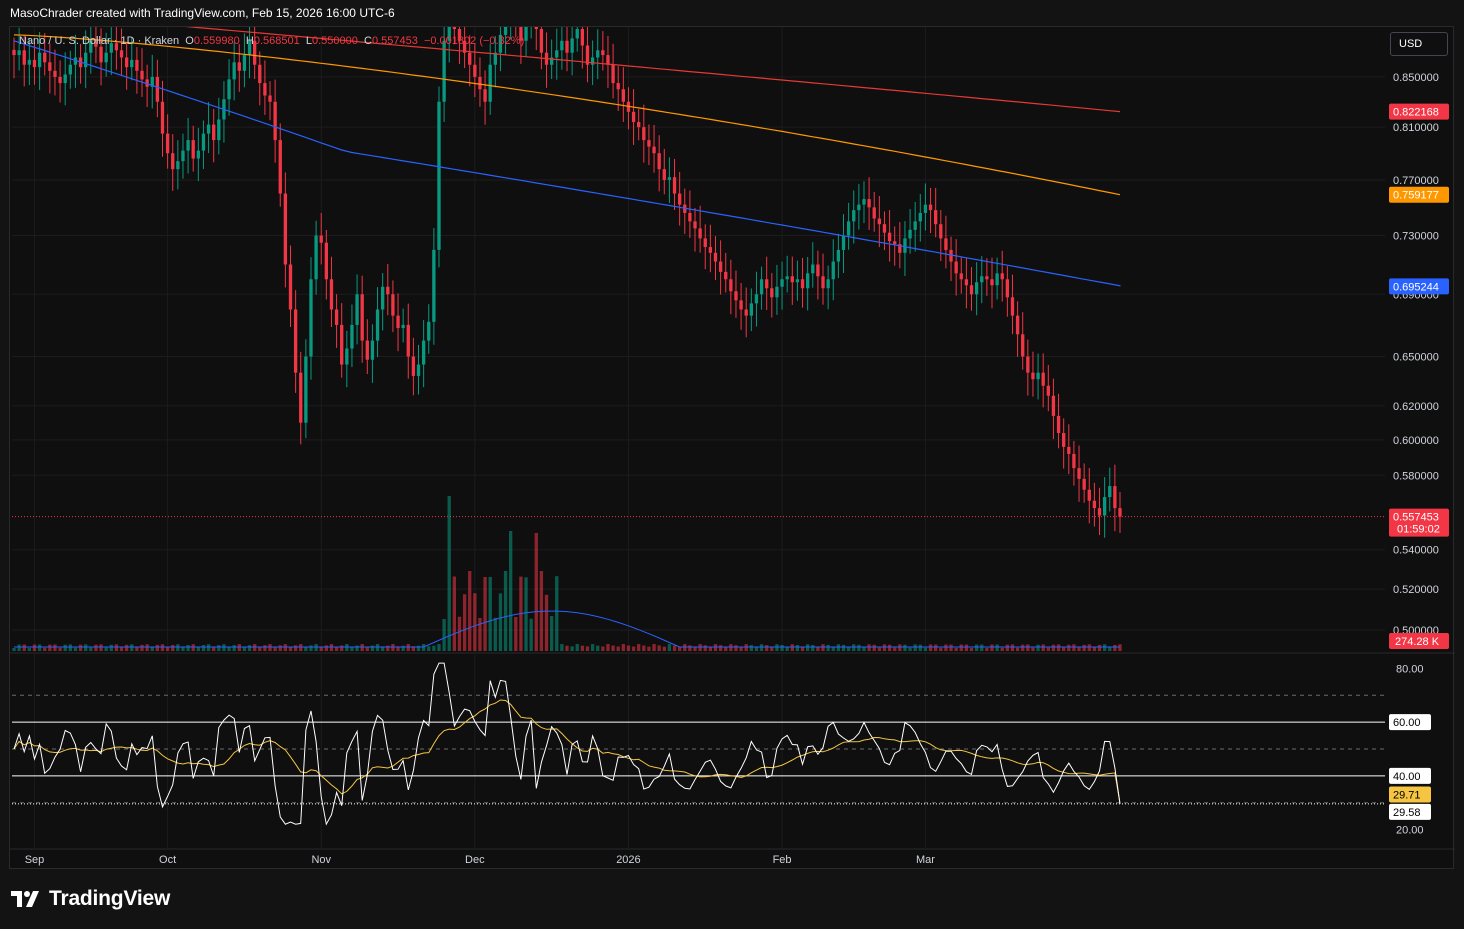  Describe the element at coordinates (35, 860) in the screenshot. I see `time-tick-sep: Sep` at that location.